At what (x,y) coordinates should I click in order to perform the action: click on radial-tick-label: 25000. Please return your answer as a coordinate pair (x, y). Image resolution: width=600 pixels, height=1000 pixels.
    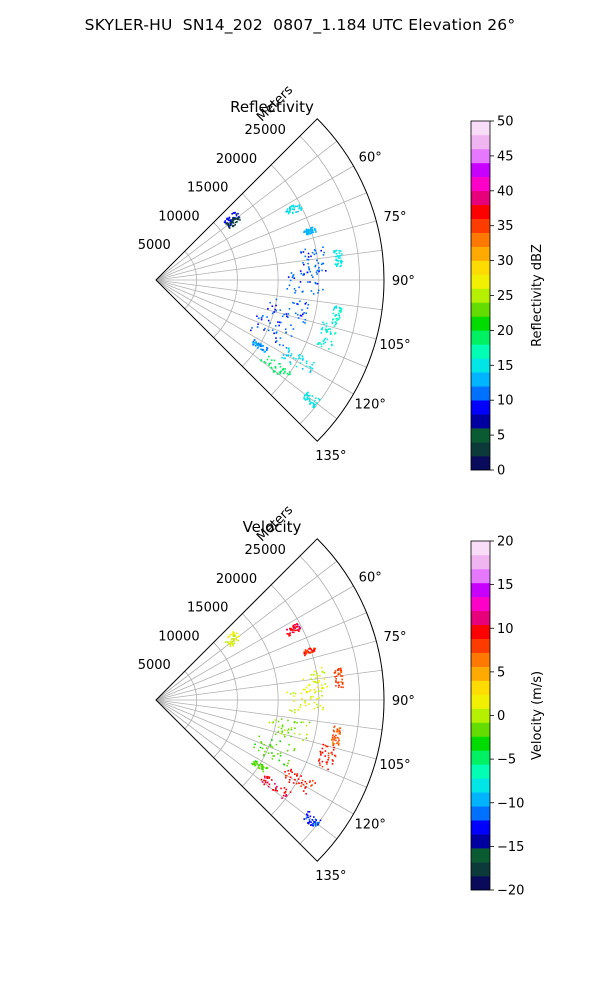
    Looking at the image, I should click on (265, 550).